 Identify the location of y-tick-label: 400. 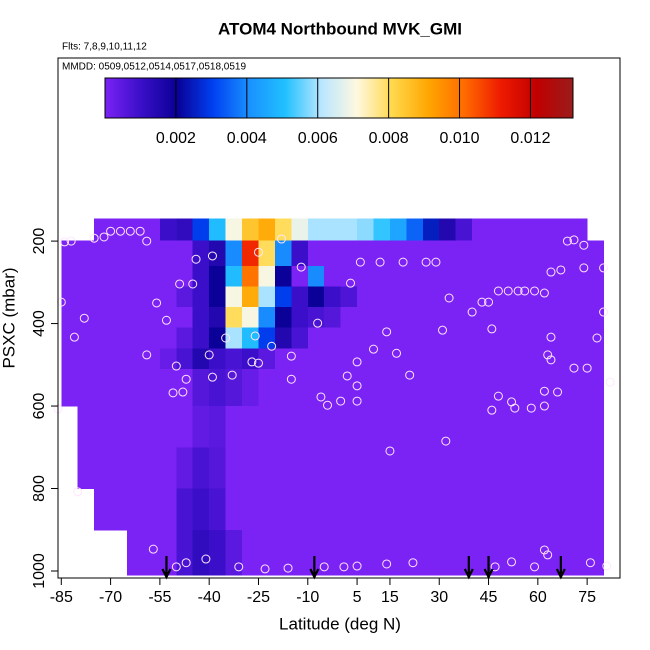
(39, 323).